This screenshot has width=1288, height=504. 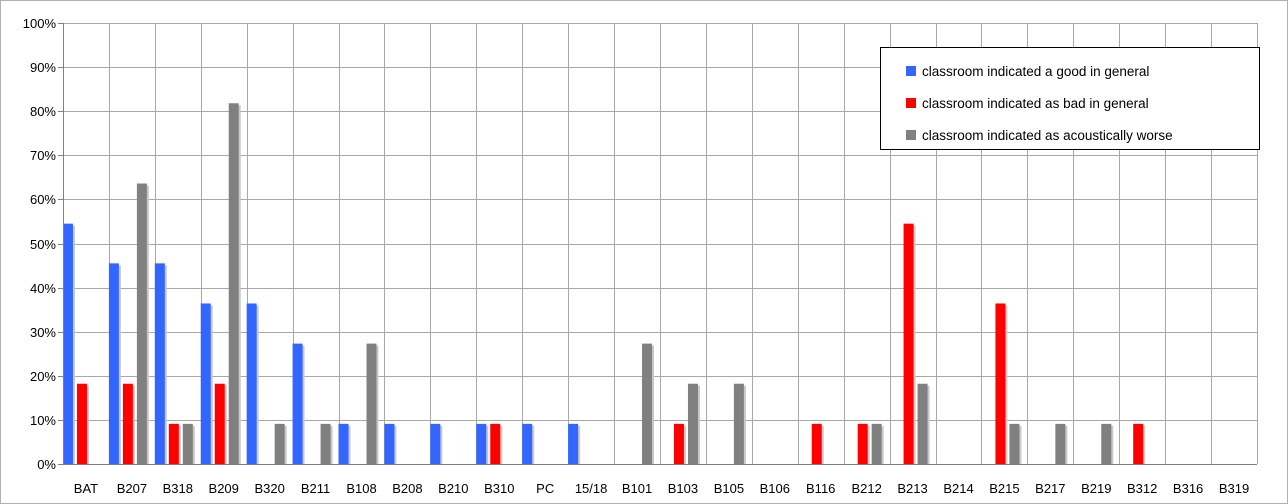 What do you see at coordinates (43, 420) in the screenshot?
I see `y-tick-label: 10%` at bounding box center [43, 420].